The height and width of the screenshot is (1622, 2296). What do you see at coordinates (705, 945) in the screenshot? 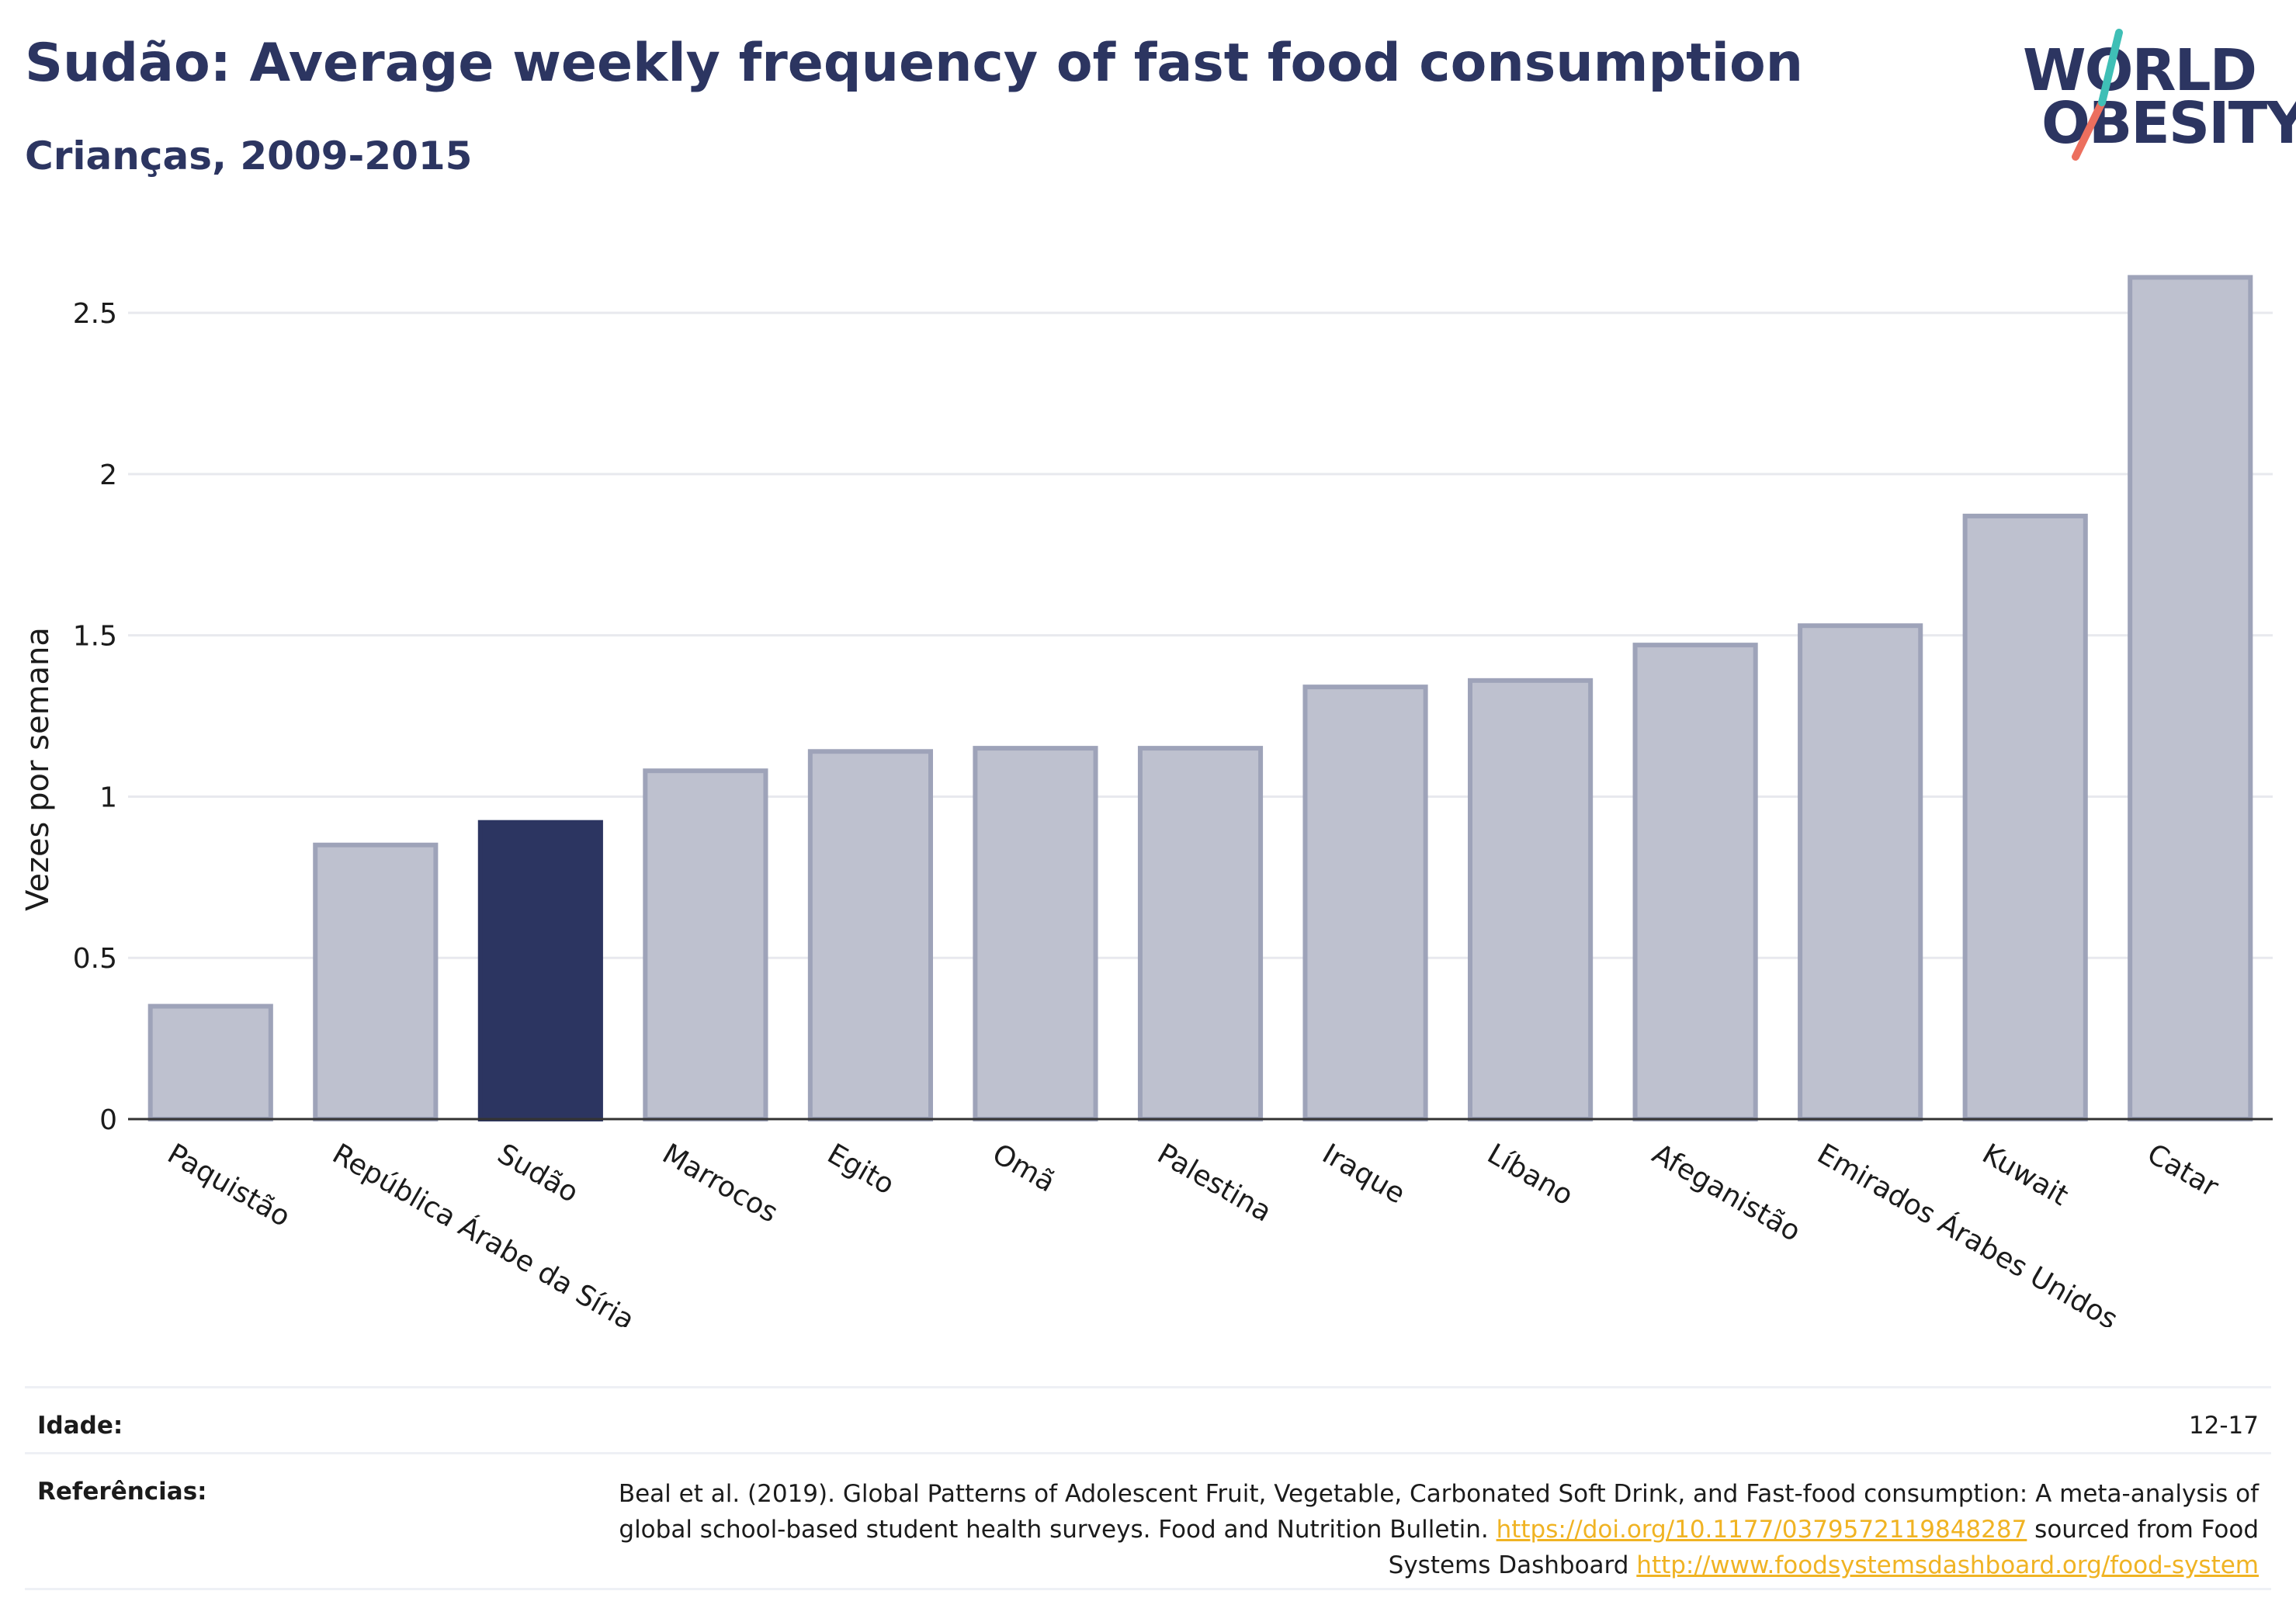
I see `bar-Marrocos` at bounding box center [705, 945].